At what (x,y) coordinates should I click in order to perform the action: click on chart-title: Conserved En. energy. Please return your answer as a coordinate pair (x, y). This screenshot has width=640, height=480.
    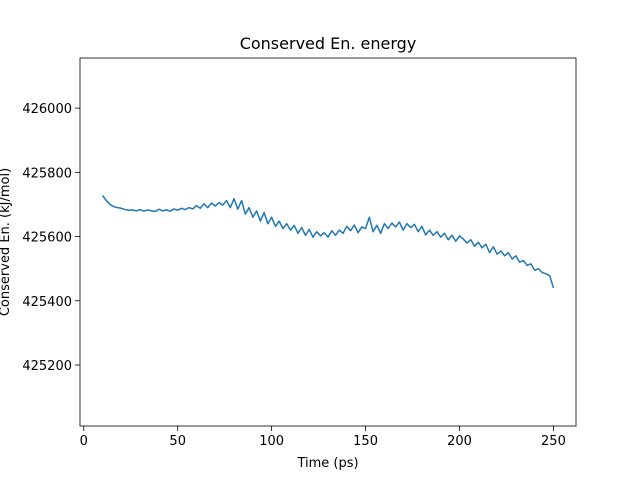
    Looking at the image, I should click on (328, 43).